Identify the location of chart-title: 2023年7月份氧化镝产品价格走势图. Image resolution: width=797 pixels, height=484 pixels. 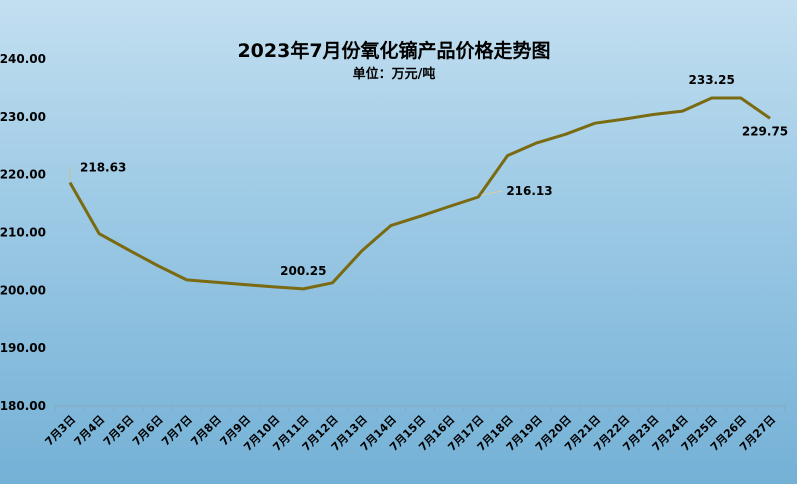
(393, 50).